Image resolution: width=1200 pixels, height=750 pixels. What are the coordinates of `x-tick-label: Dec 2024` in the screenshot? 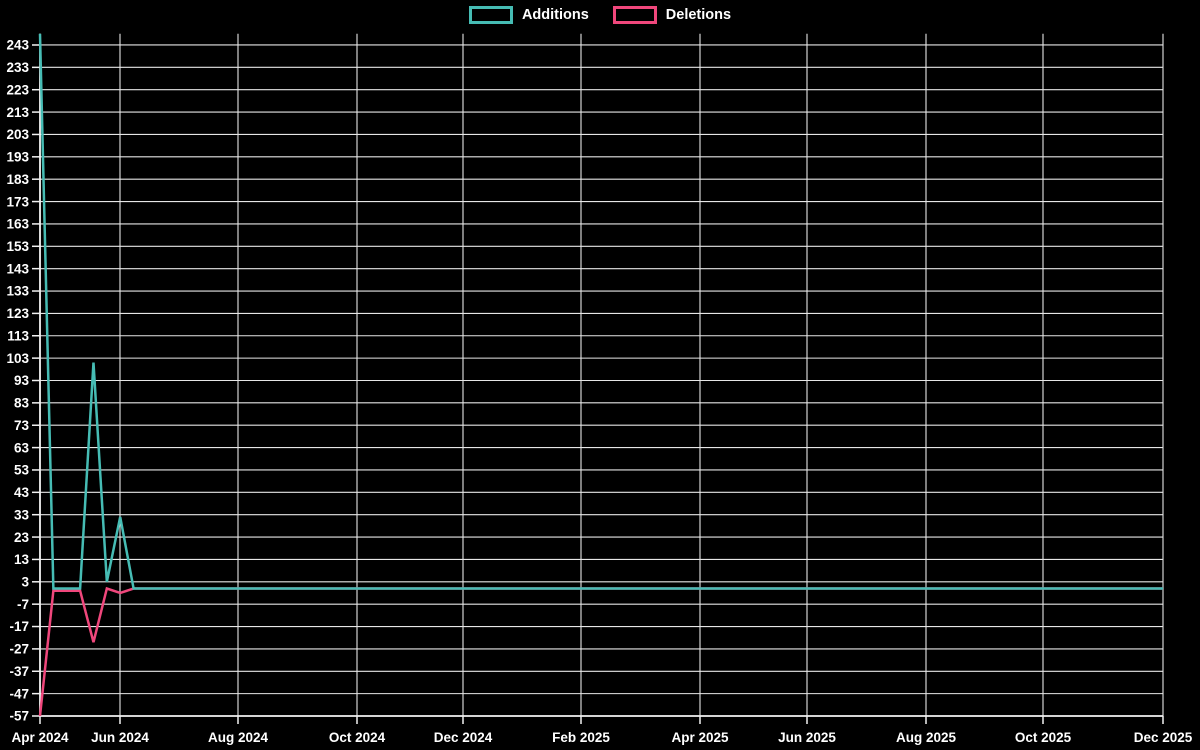 It's located at (463, 737).